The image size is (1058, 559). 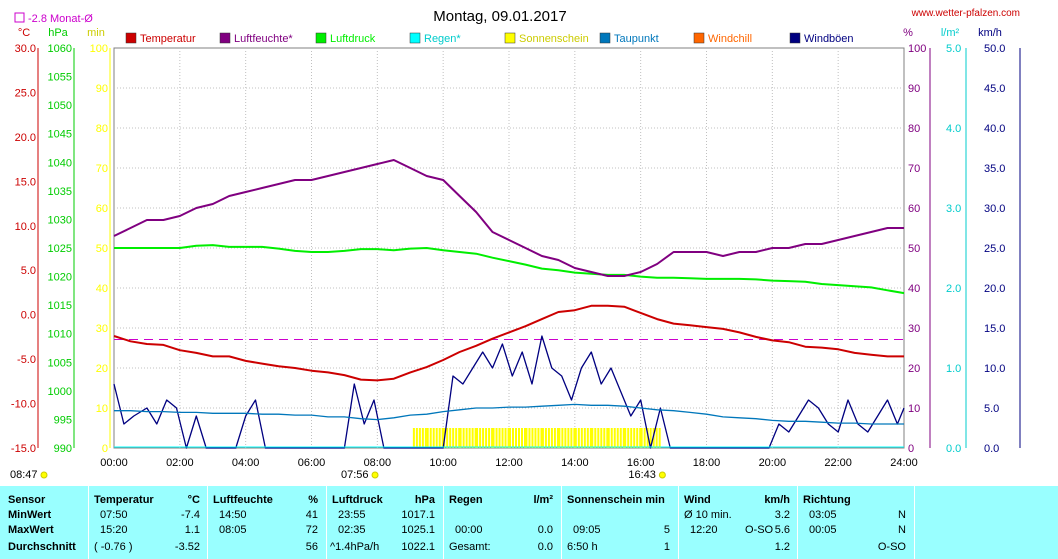 What do you see at coordinates (994, 209) in the screenshot?
I see `wind-tick: 30.0` at bounding box center [994, 209].